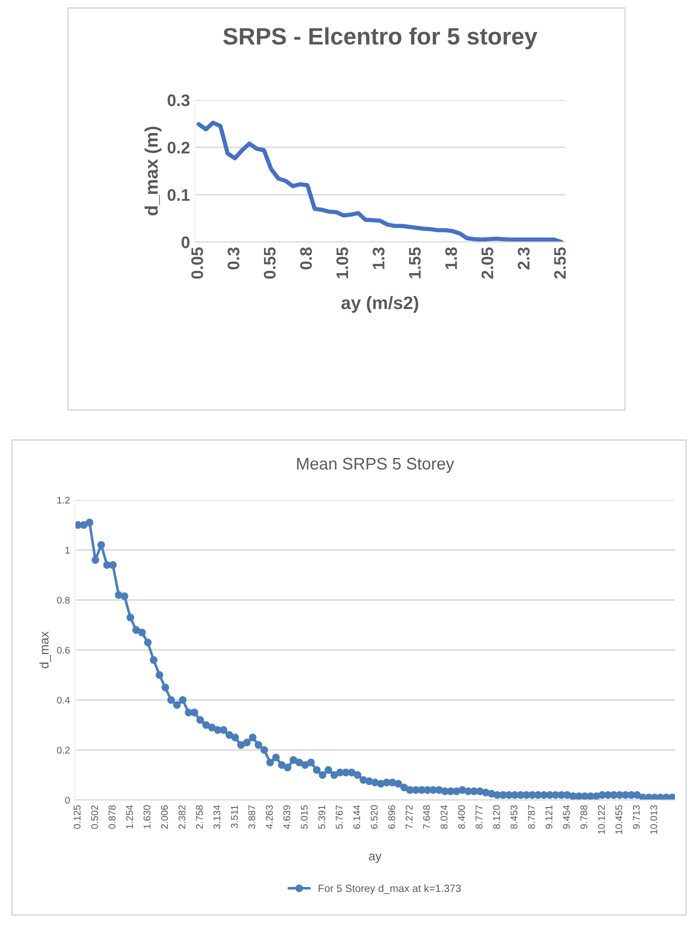  Describe the element at coordinates (601, 819) in the screenshot. I see `x-tick-label: 10.122` at that location.